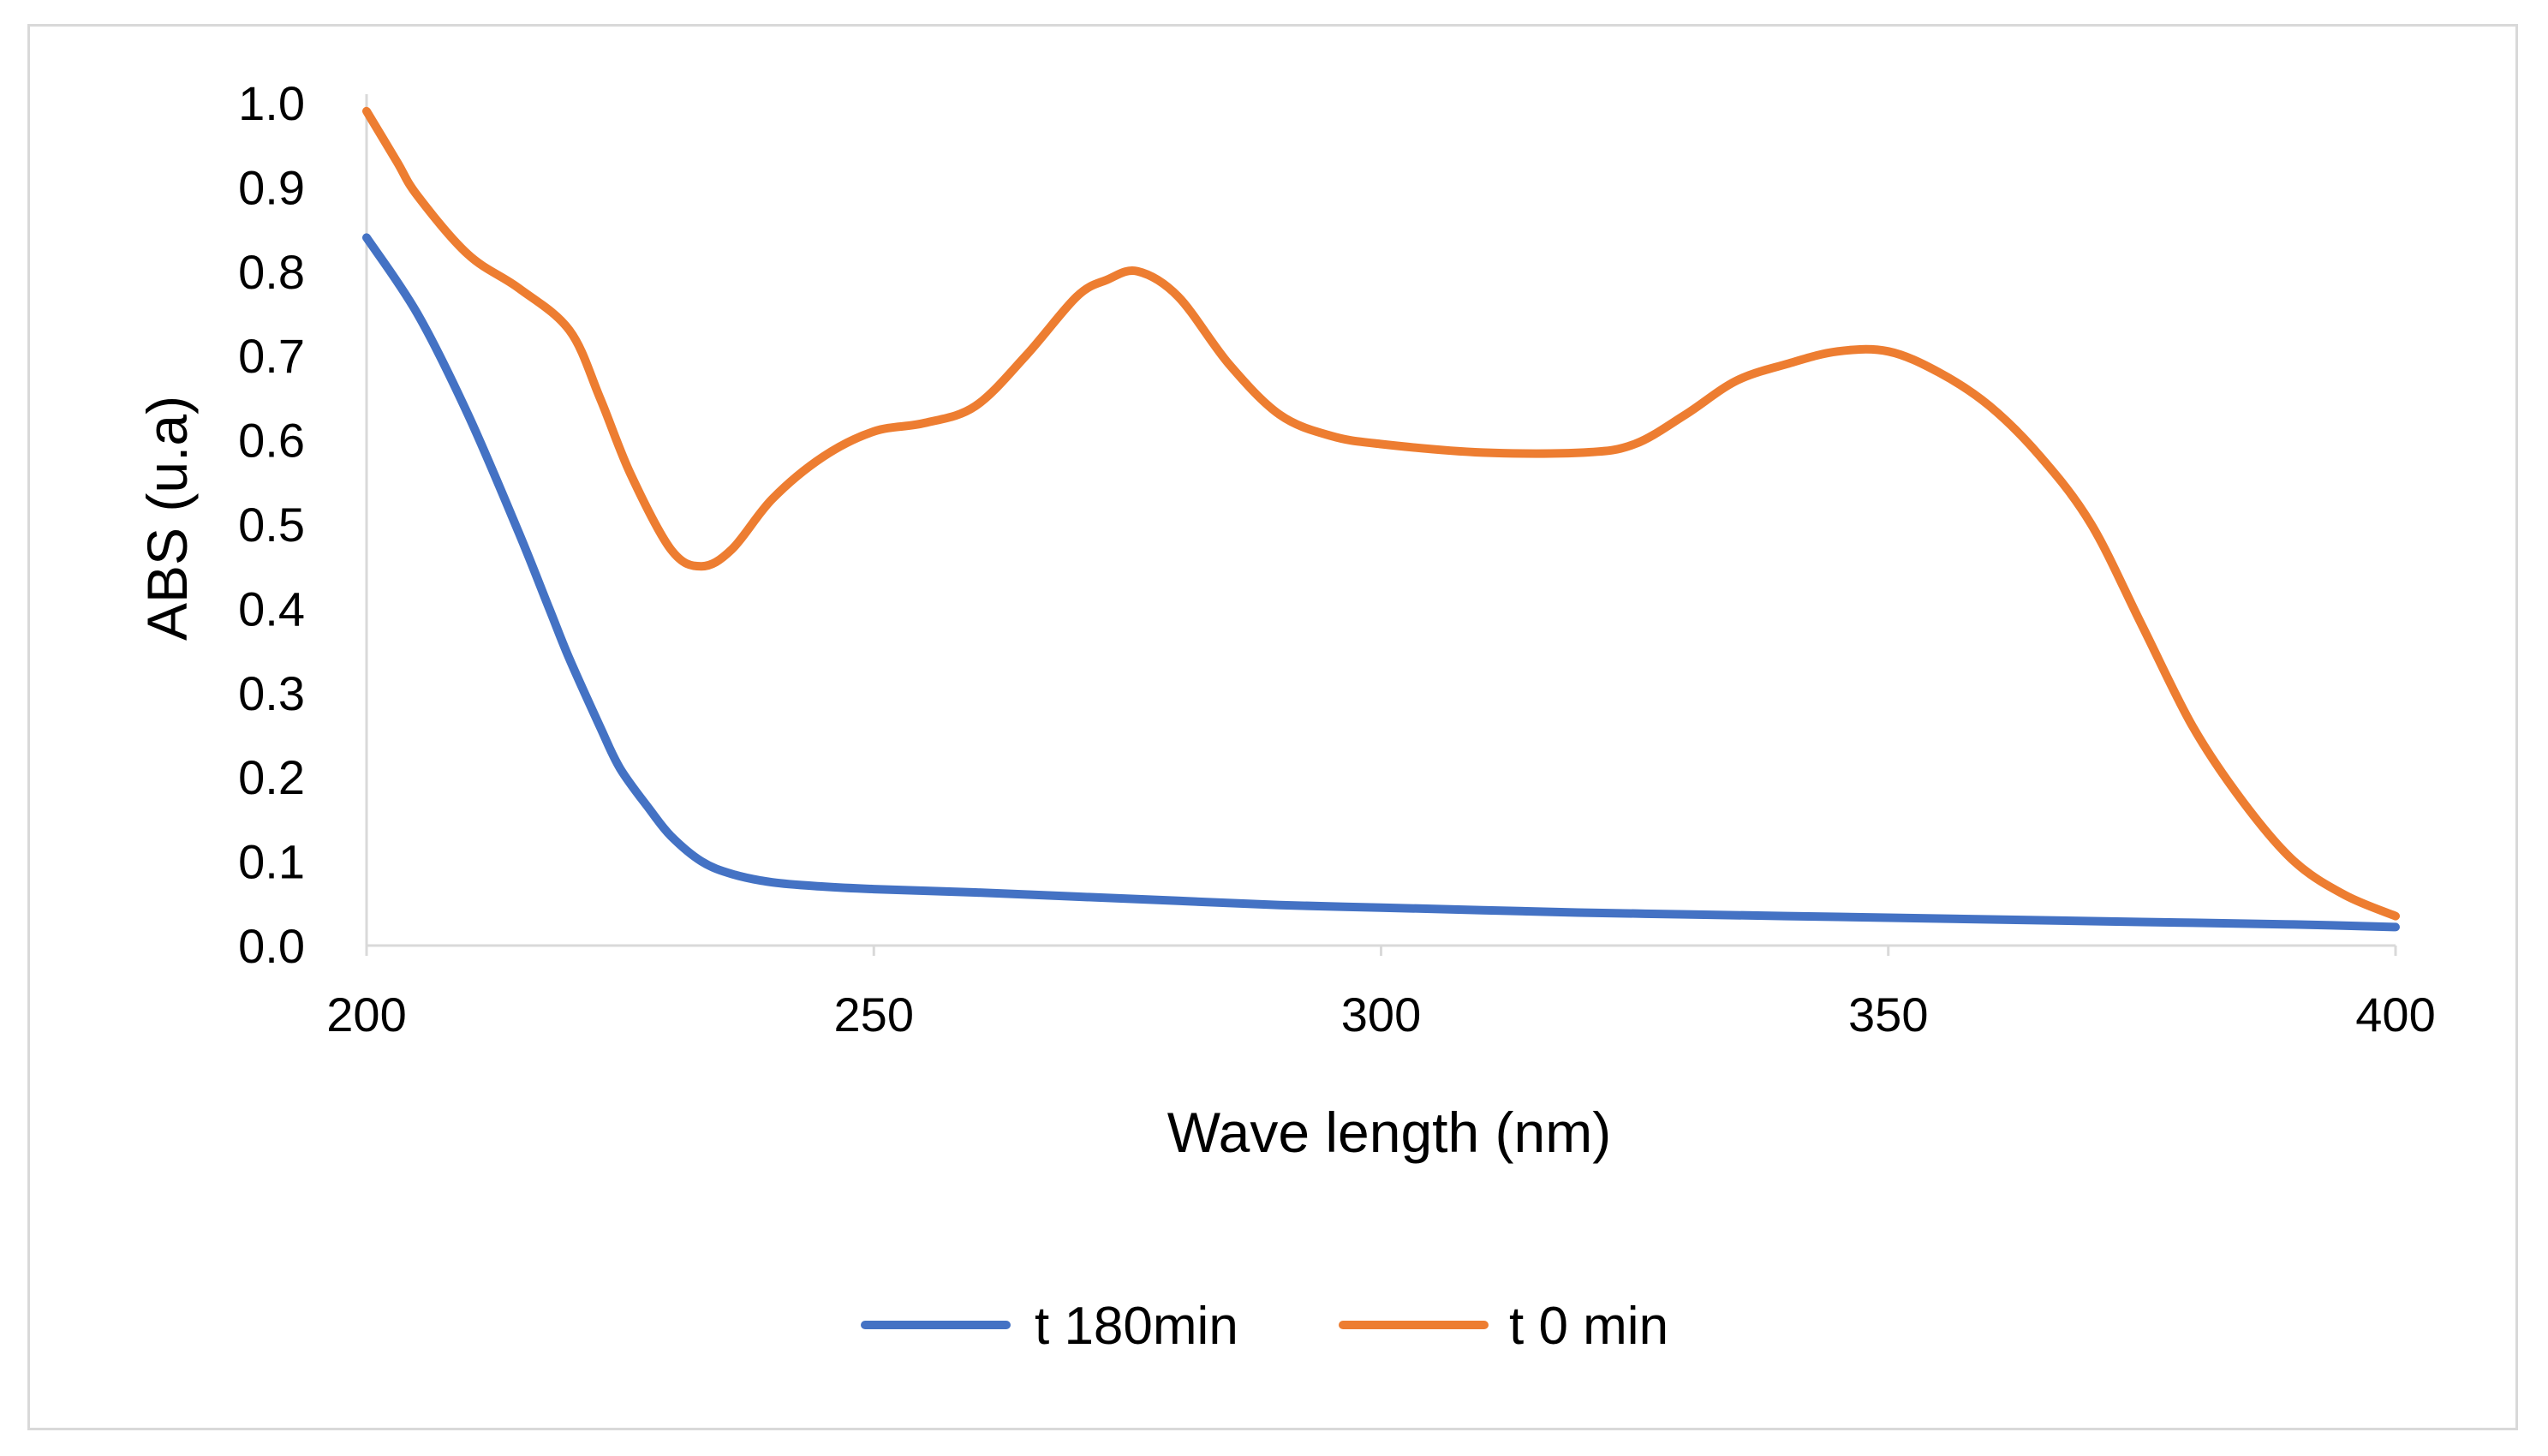 The height and width of the screenshot is (1456, 2548). I want to click on y-tick-label: 0.1, so click(271, 862).